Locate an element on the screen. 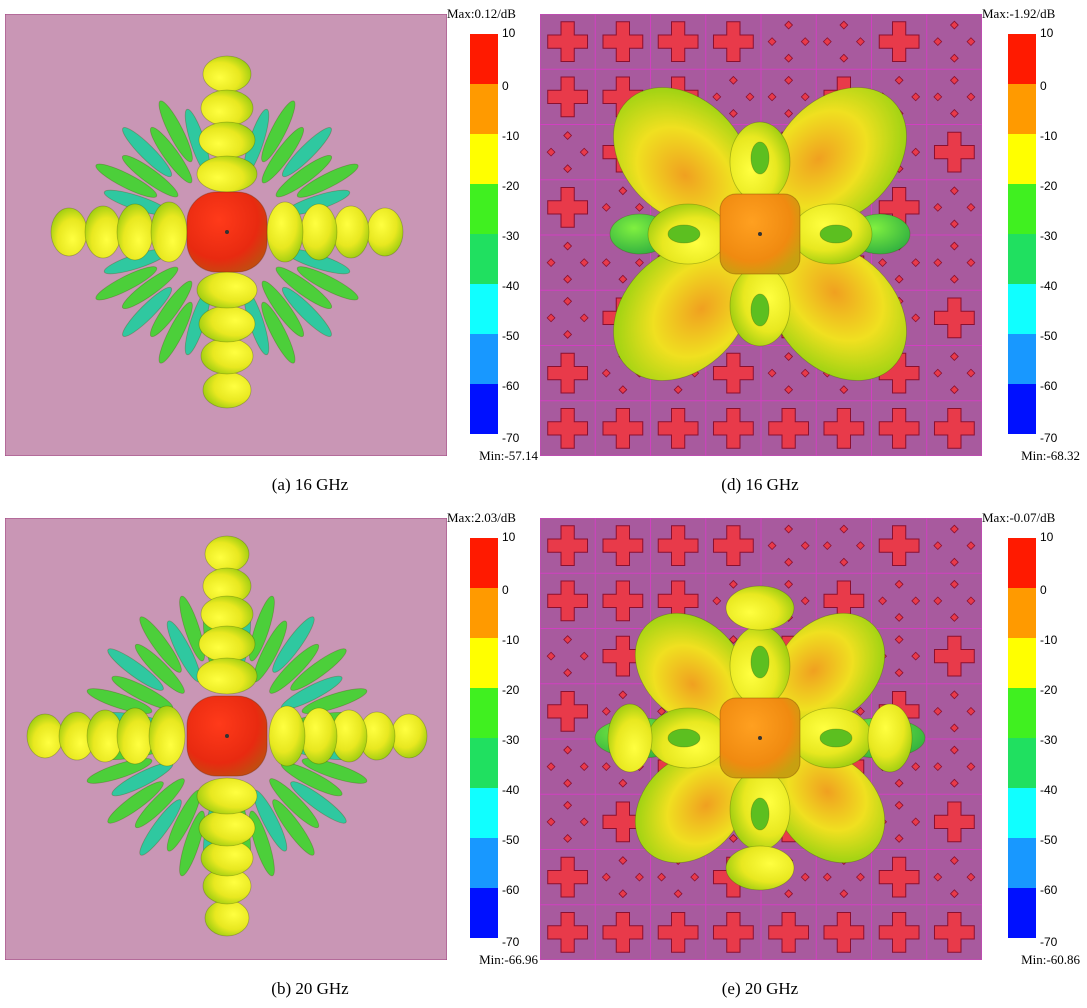 The width and height of the screenshot is (1087, 1008). colorbar-tick-label: -40 is located at coordinates (1049, 790).